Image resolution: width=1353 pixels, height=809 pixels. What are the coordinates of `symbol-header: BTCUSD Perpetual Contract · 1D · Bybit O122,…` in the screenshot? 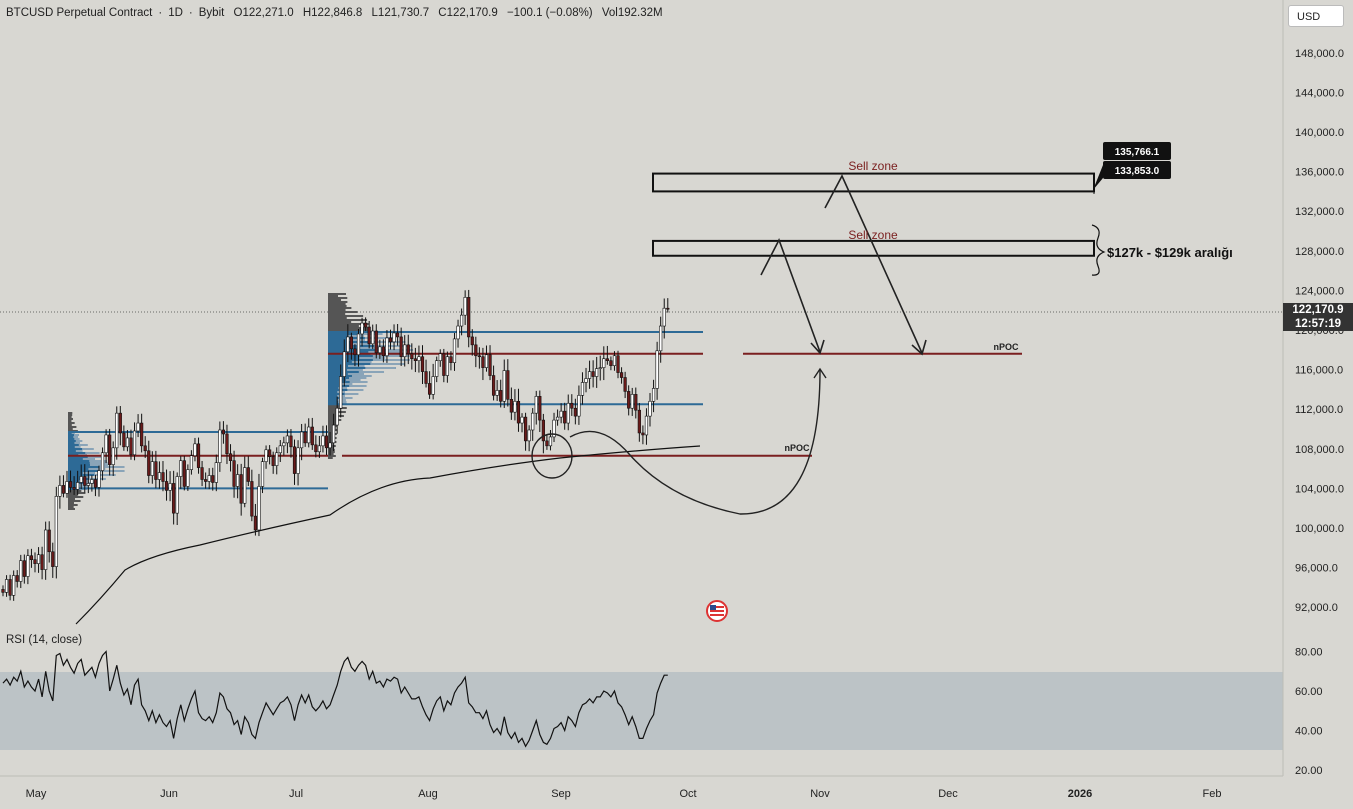 It's located at (334, 13).